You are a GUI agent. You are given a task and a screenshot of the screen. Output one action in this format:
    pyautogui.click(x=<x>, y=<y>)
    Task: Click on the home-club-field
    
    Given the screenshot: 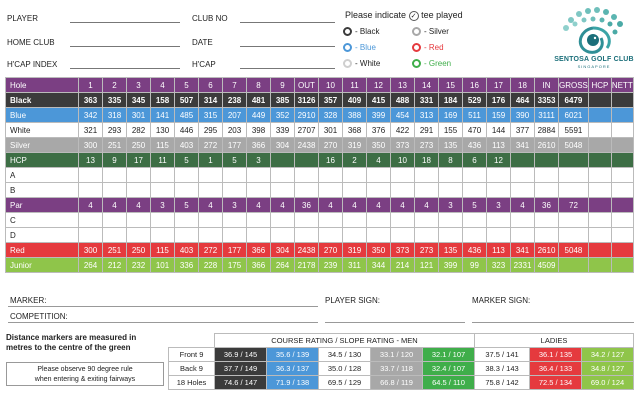 What is the action you would take?
    pyautogui.click(x=125, y=46)
    